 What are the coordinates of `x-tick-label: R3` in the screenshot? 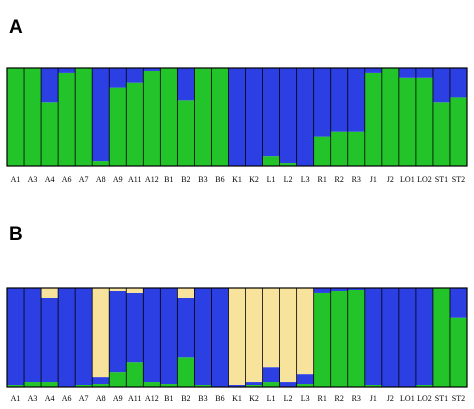 It's located at (356, 179).